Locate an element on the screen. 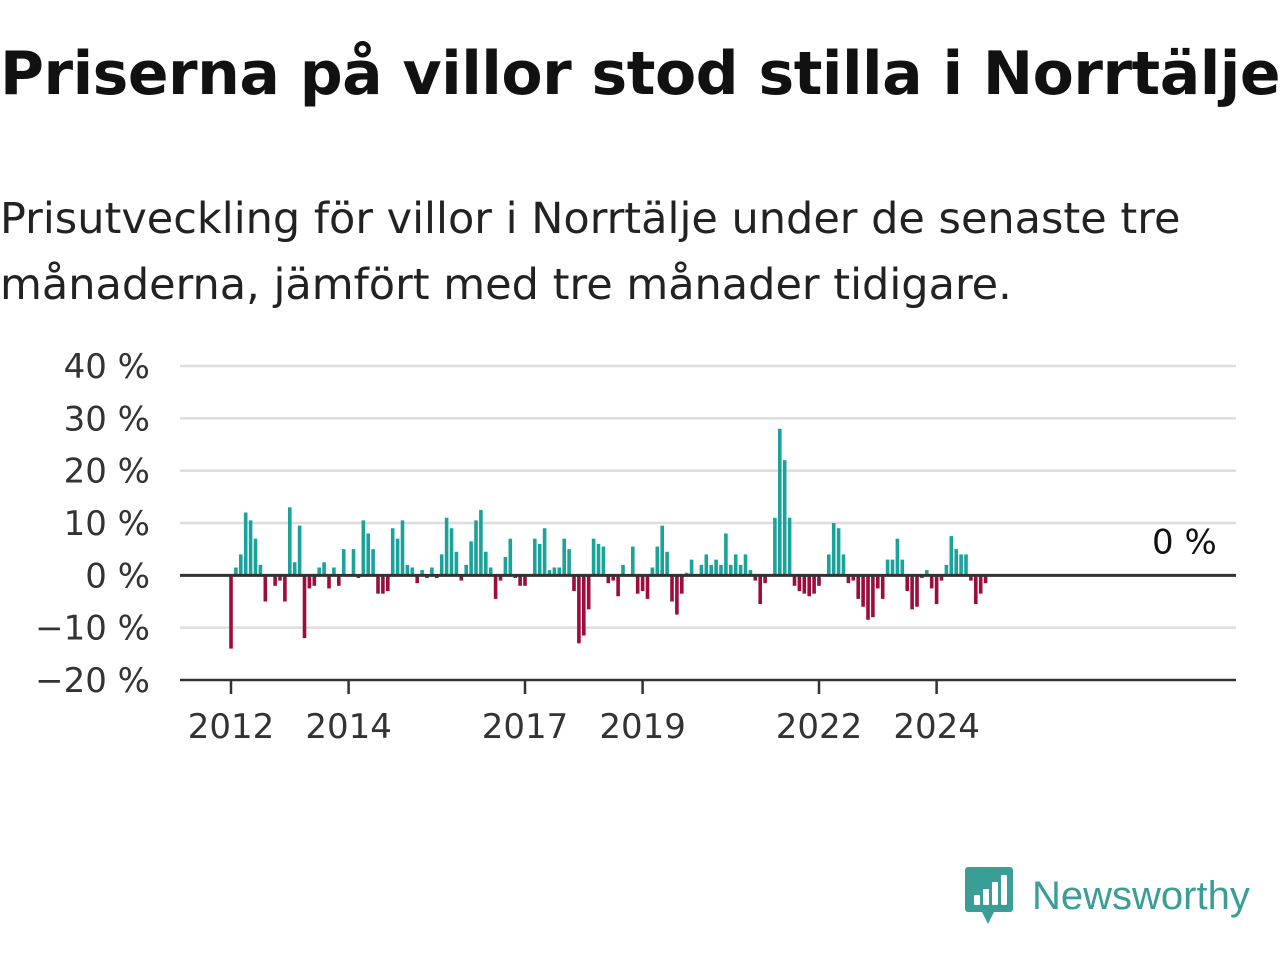  x-tick-label: 2017 is located at coordinates (525, 727).